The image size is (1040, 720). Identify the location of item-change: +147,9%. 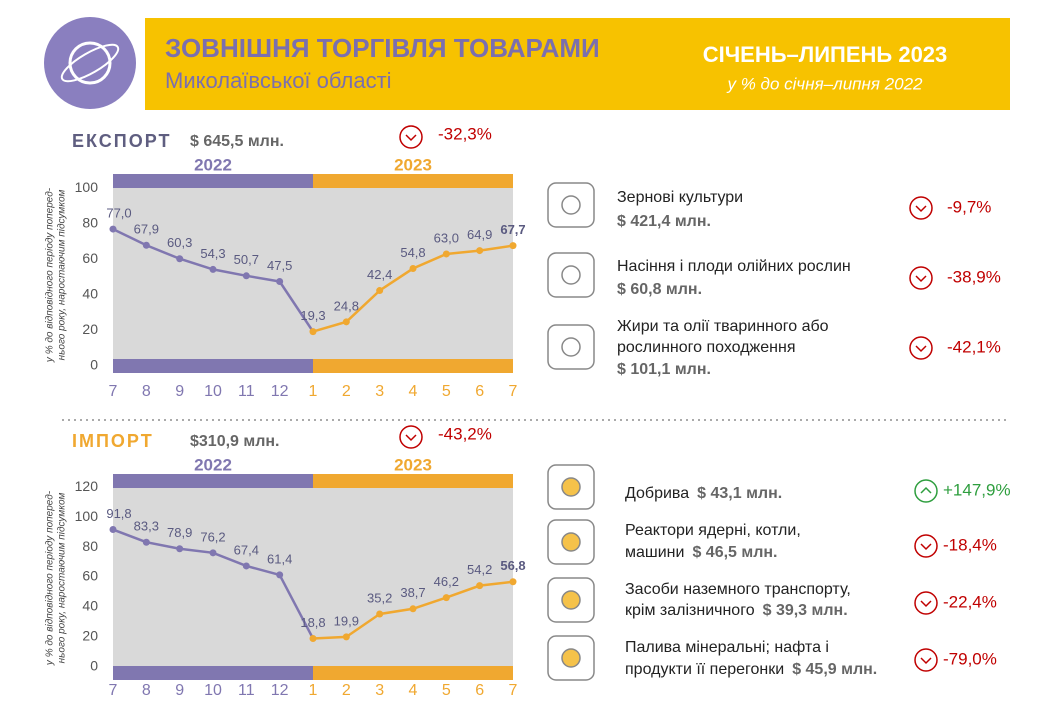
(977, 489).